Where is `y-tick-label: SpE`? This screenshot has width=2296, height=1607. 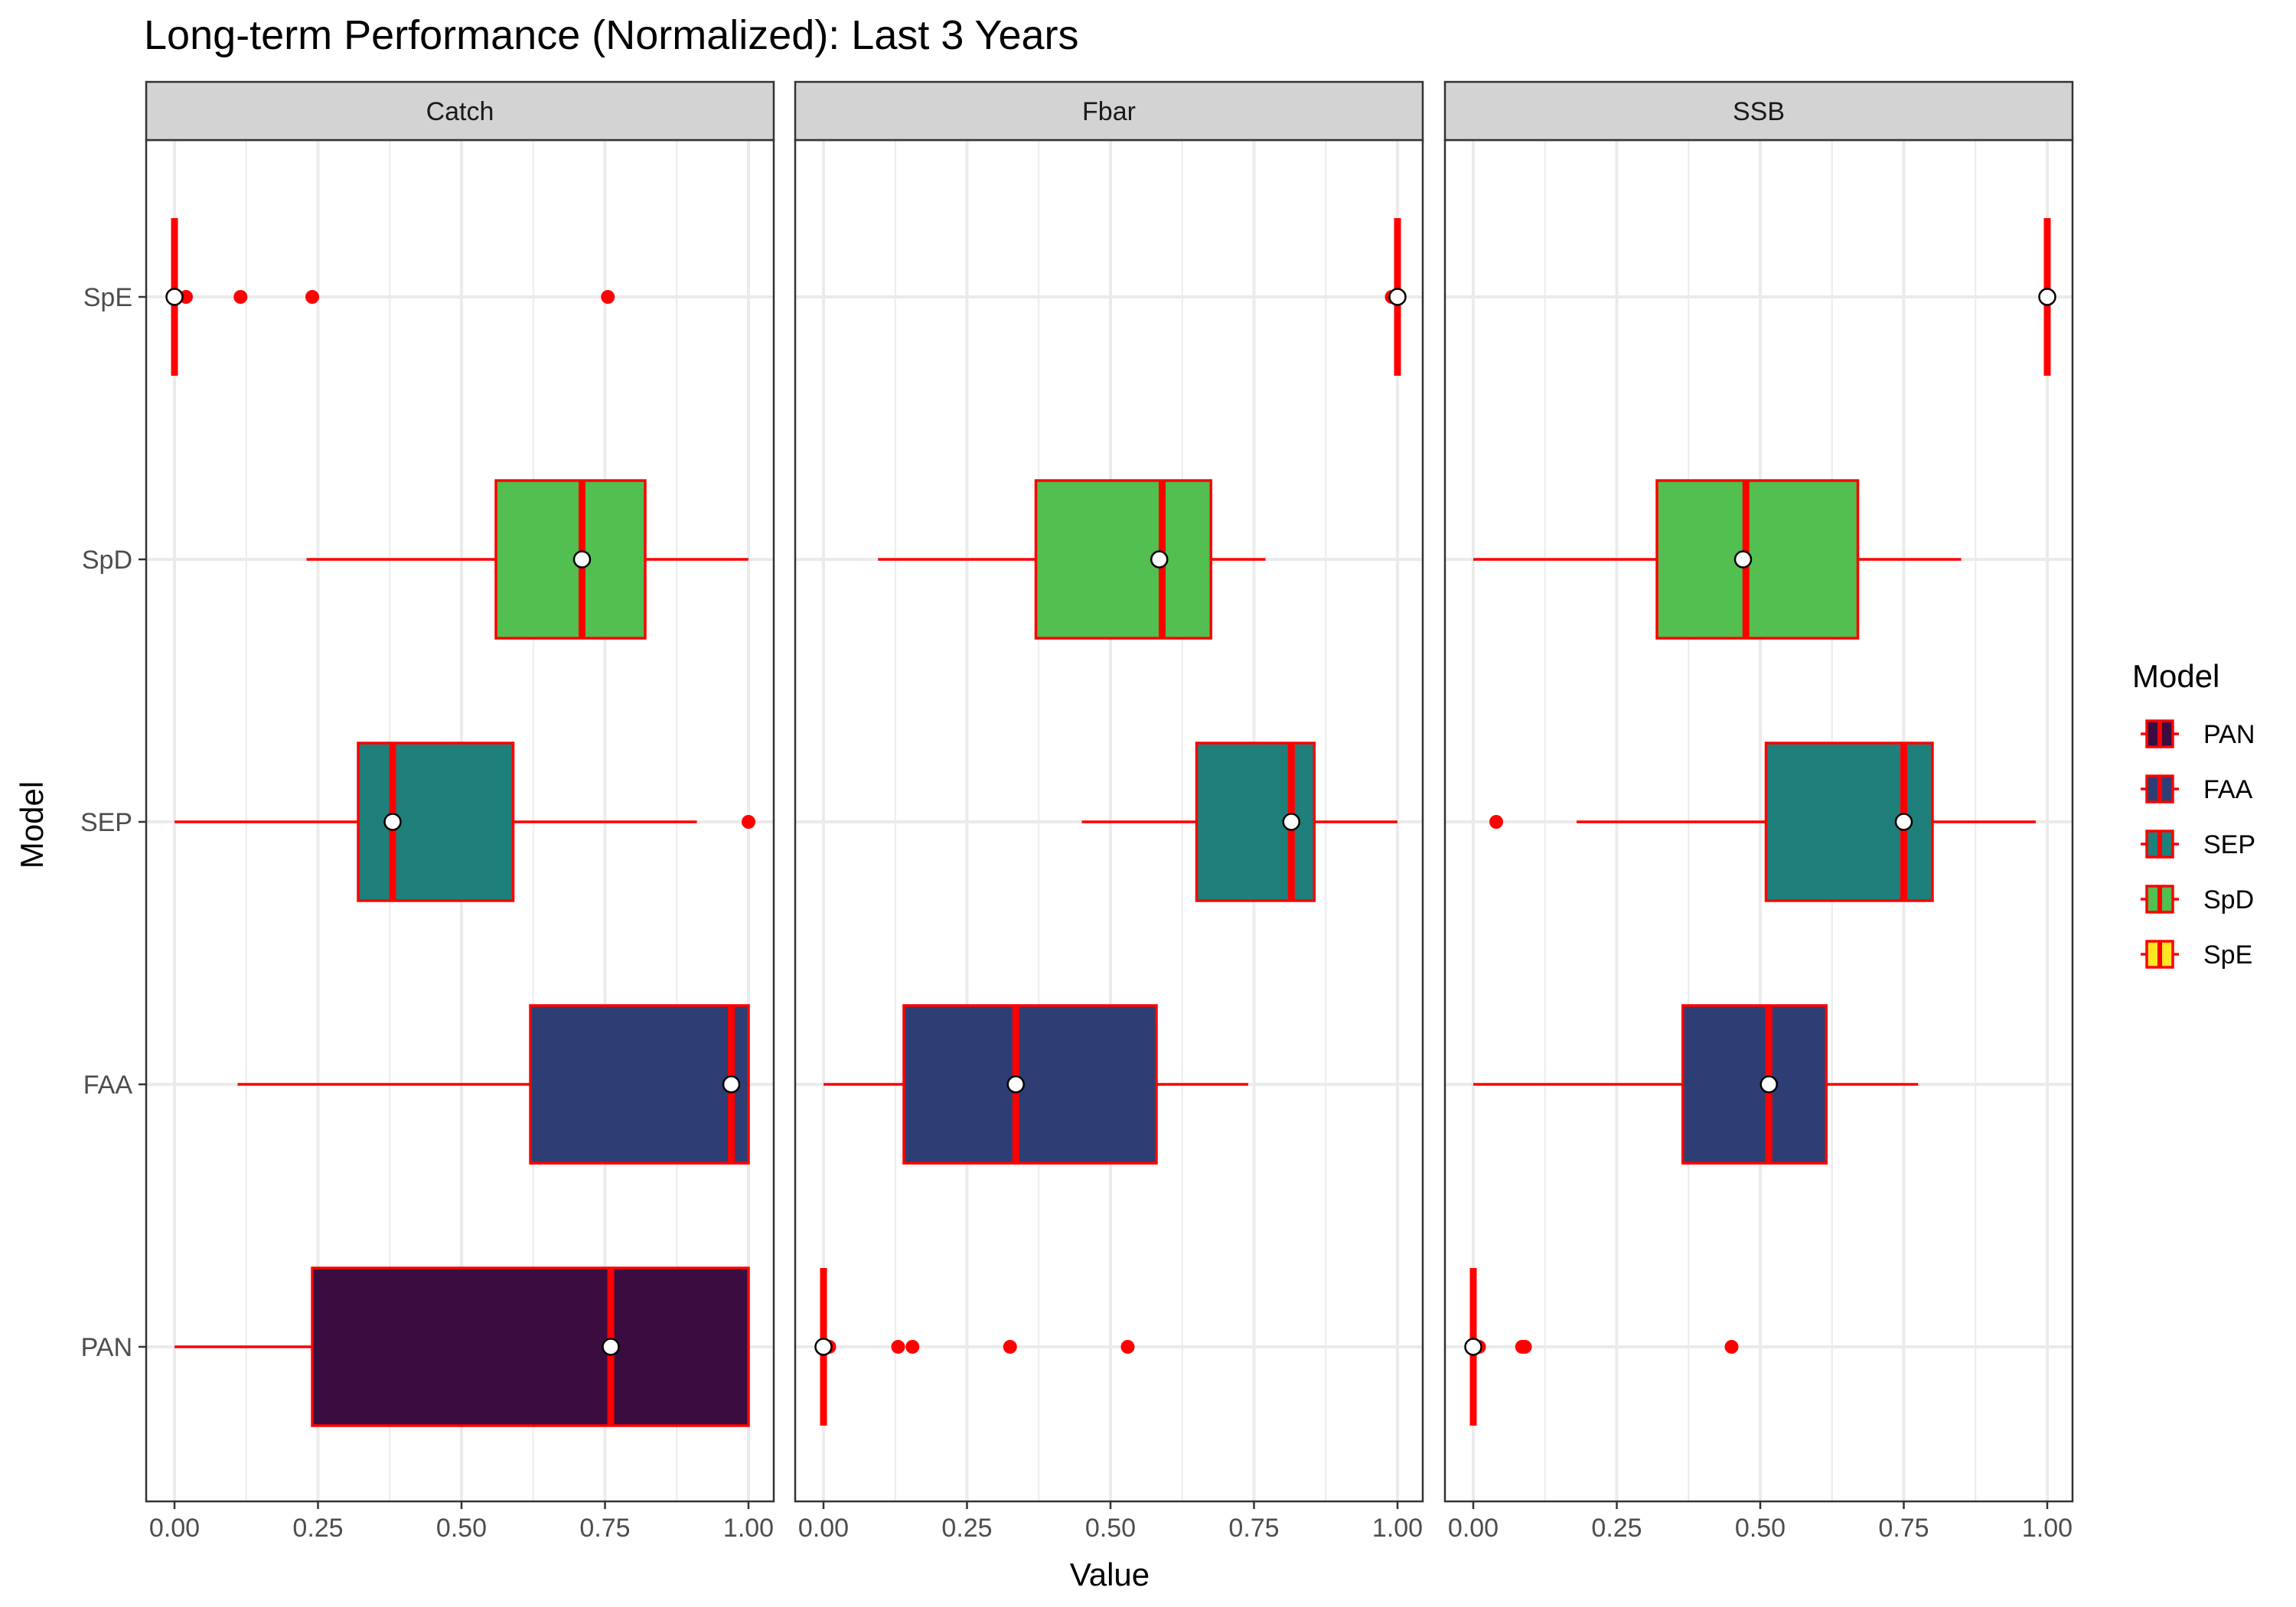
y-tick-label: SpE is located at coordinates (107, 297).